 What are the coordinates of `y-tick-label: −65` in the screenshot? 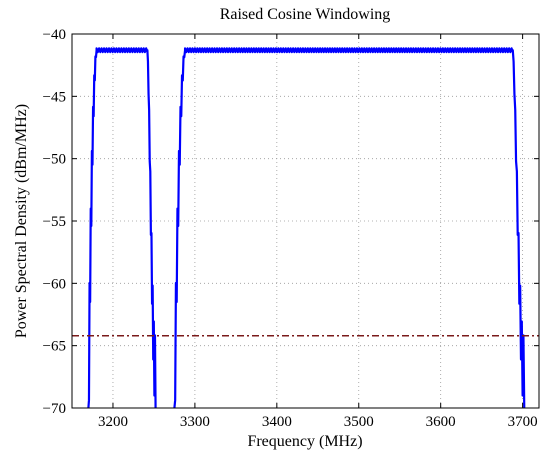 It's located at (54, 347).